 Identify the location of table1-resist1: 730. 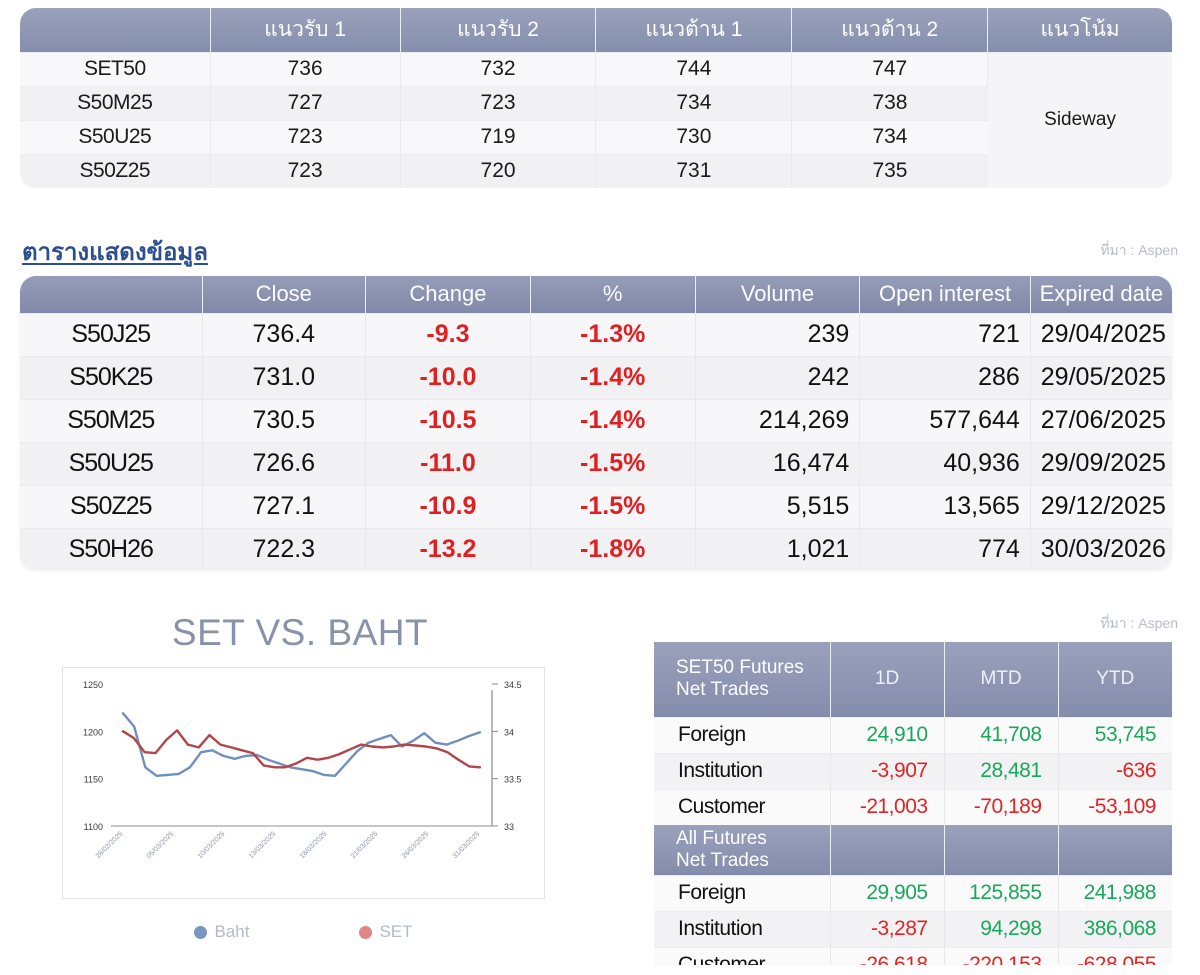
(694, 136).